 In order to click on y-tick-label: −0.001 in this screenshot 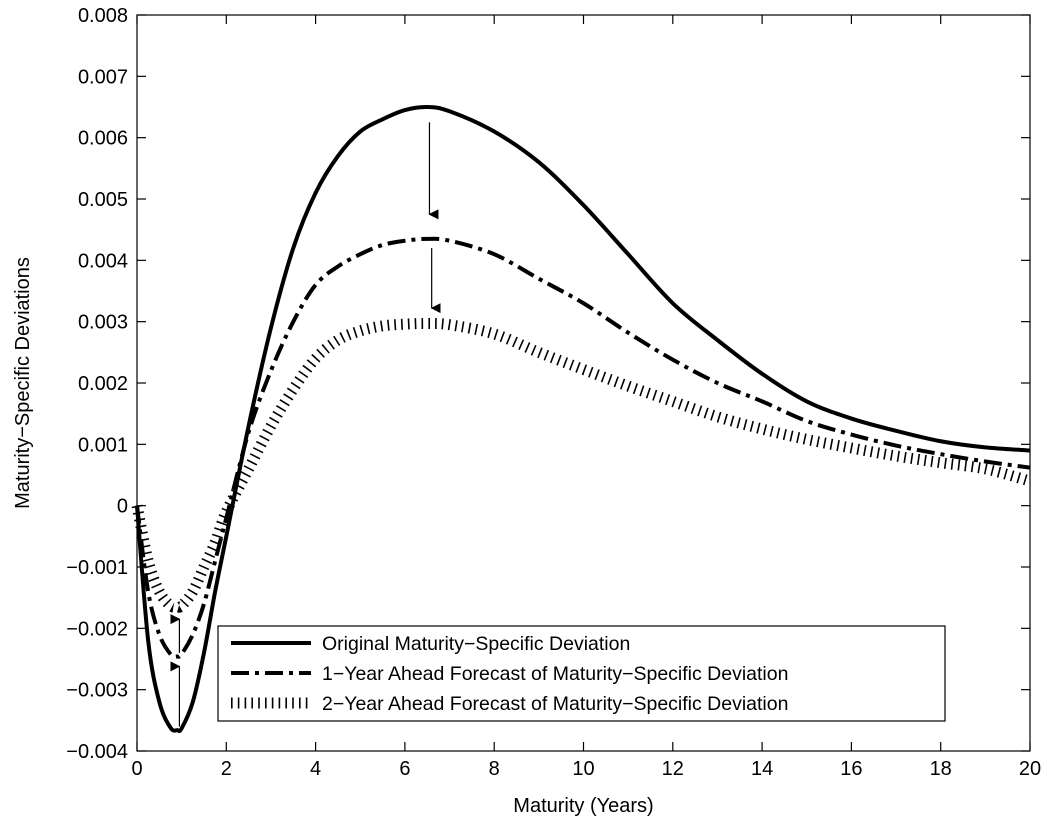, I will do `click(97, 568)`.